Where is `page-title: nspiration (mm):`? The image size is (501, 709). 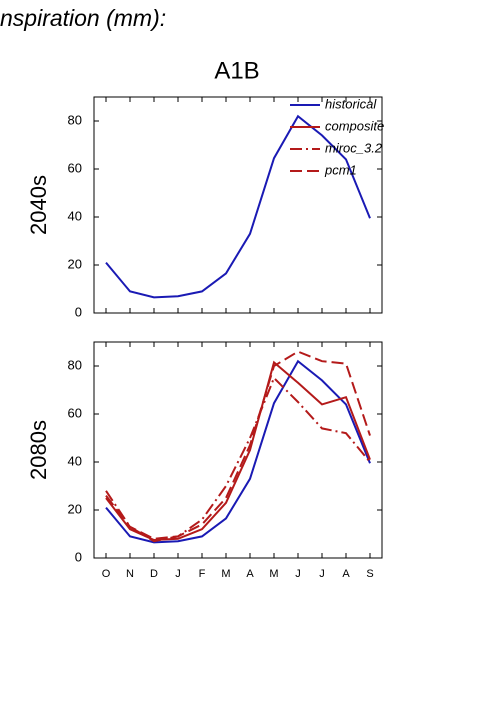
page-title: nspiration (mm): is located at coordinates (83, 18).